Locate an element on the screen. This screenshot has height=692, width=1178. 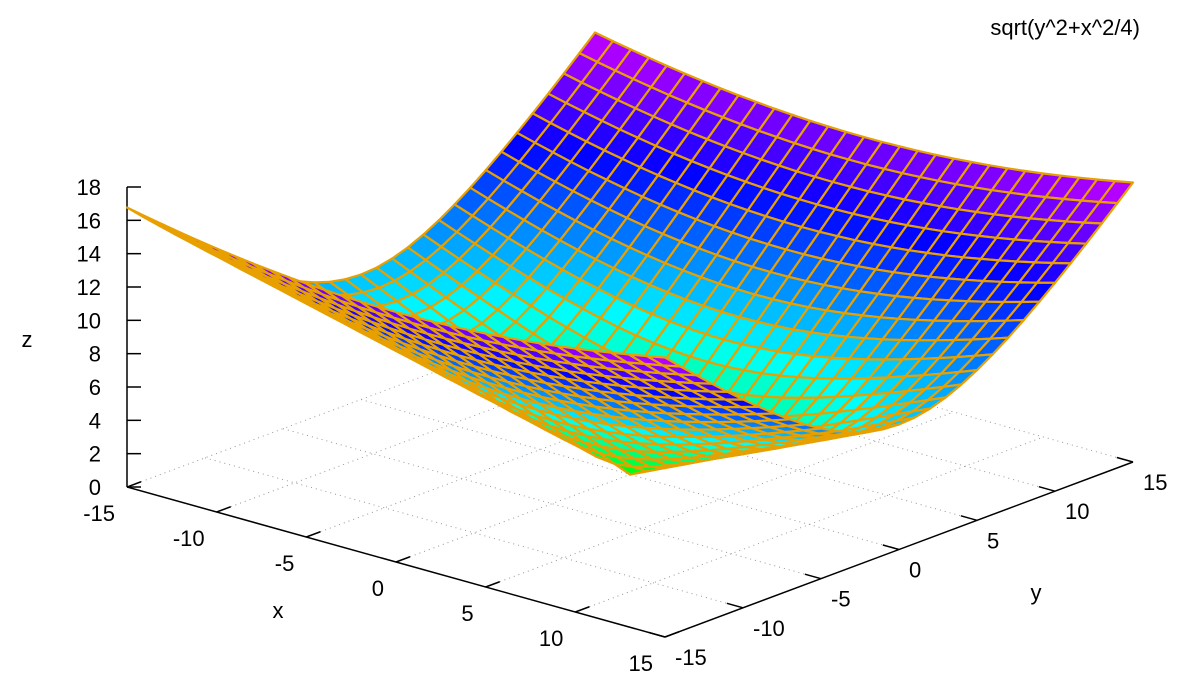
z-tick-label: 16 is located at coordinates (89, 220).